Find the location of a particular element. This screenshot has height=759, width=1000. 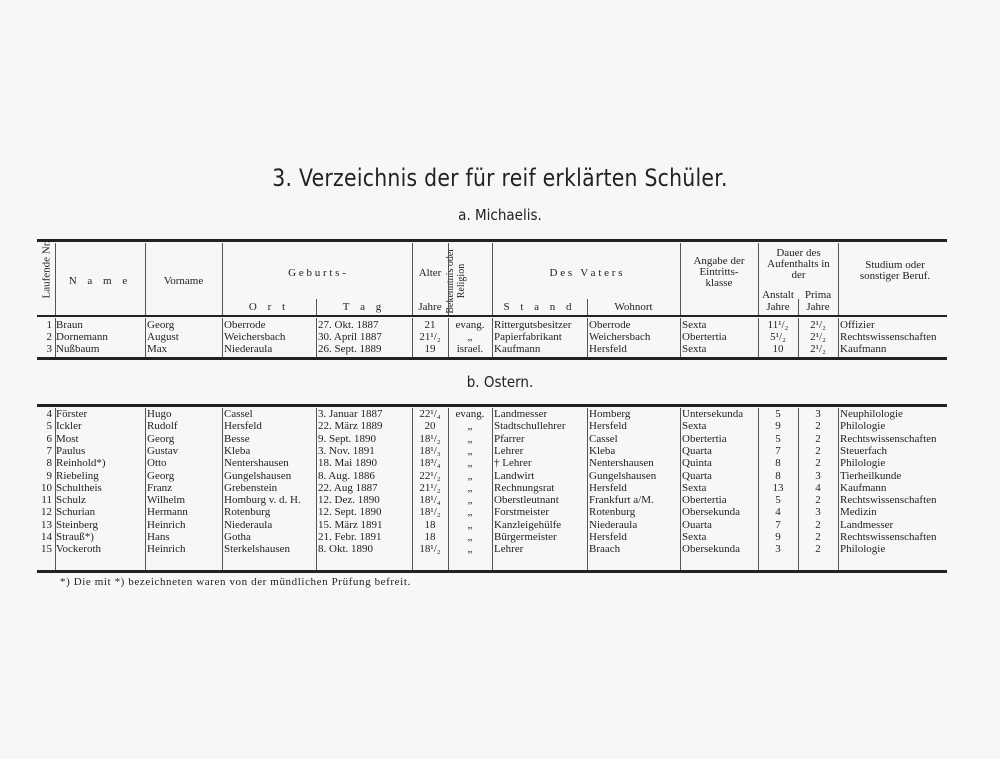

cell-wohnort: Rotenburg is located at coordinates (612, 512).